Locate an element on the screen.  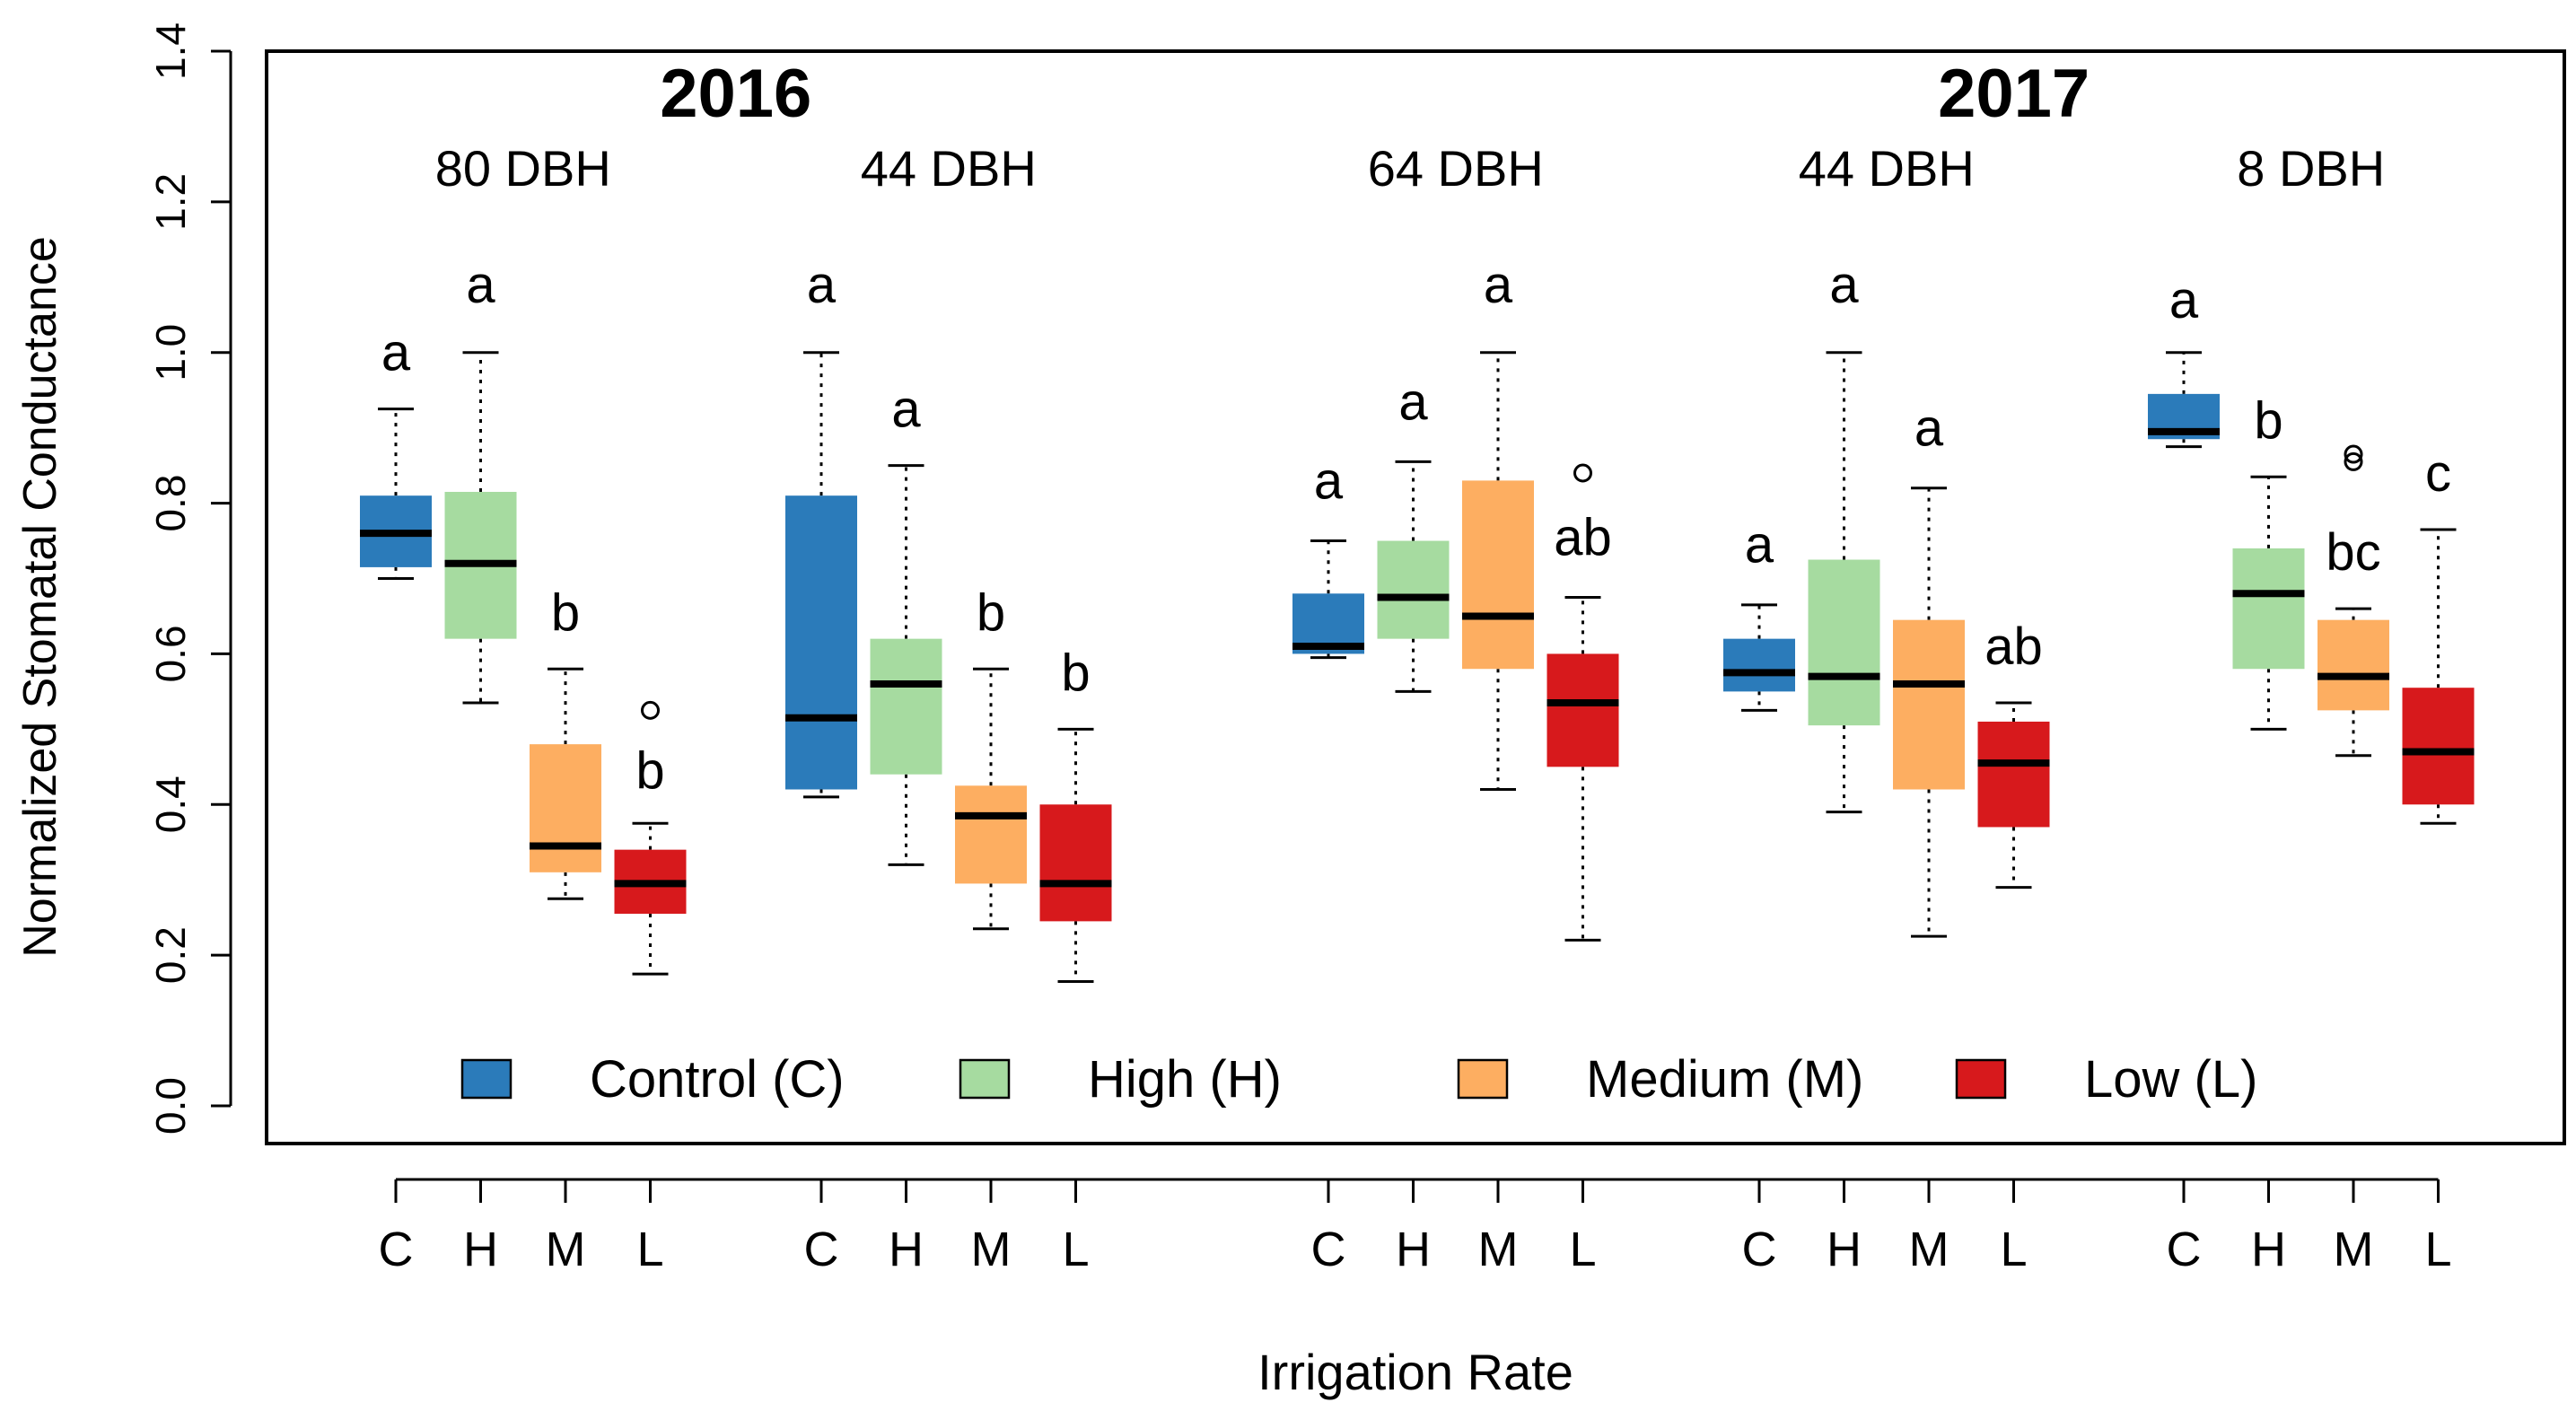
significance-letter: c is located at coordinates (2438, 473).